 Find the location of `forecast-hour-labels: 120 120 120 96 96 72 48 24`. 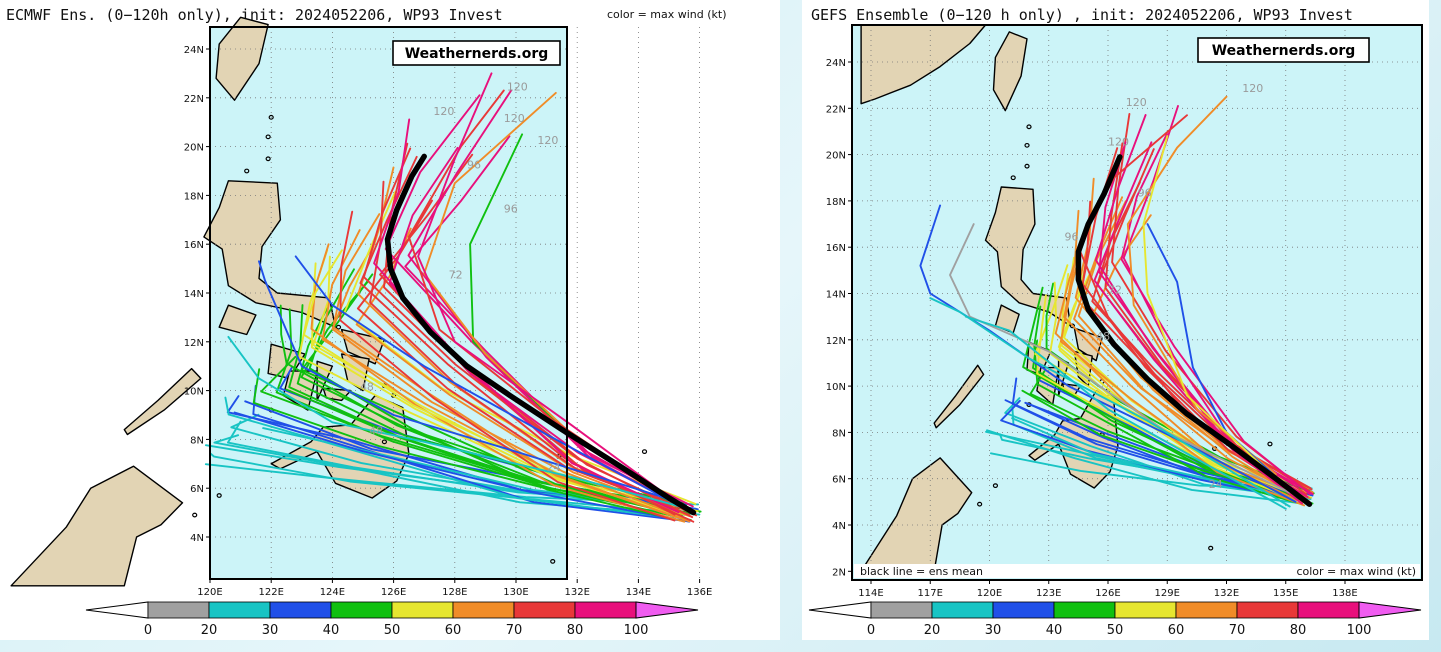

forecast-hour-labels: 120 120 120 96 96 72 48 24 is located at coordinates (1164, 286).